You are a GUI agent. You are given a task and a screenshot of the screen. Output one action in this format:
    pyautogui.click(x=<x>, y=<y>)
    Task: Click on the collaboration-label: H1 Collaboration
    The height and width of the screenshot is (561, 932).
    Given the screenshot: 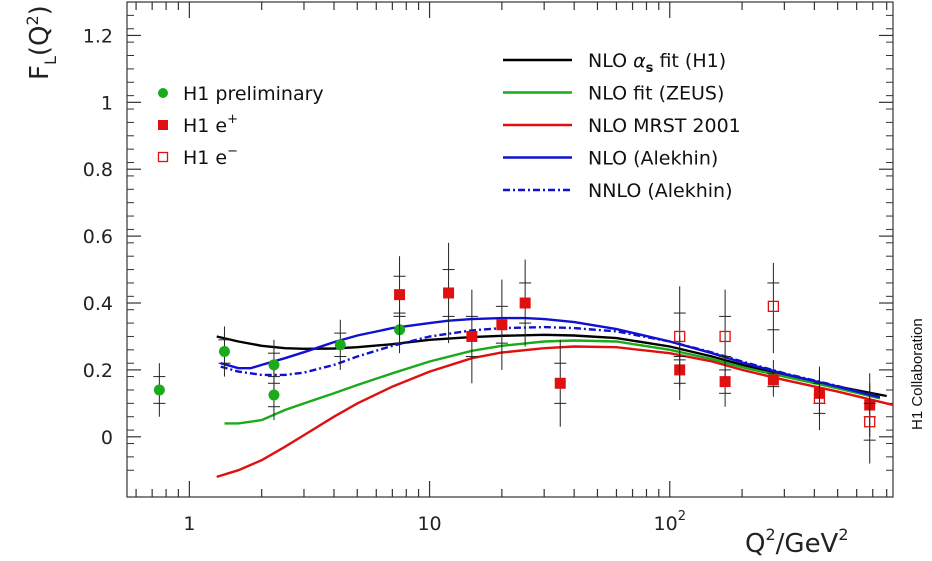 What is the action you would take?
    pyautogui.click(x=917, y=374)
    